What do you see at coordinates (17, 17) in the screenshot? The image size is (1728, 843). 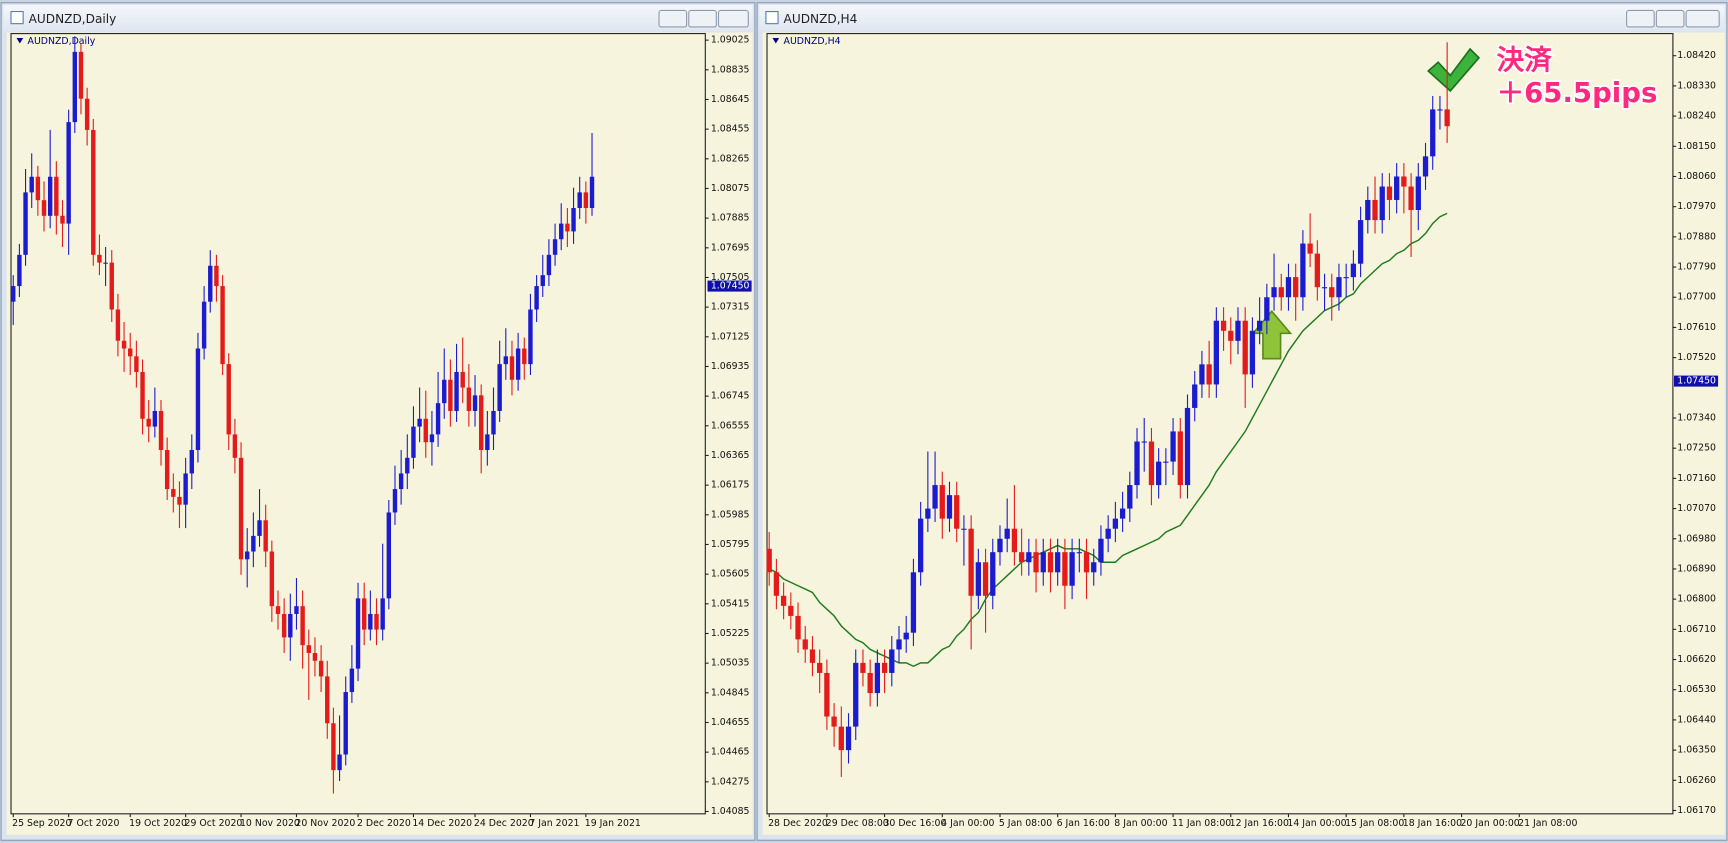 I see `window-icon` at bounding box center [17, 17].